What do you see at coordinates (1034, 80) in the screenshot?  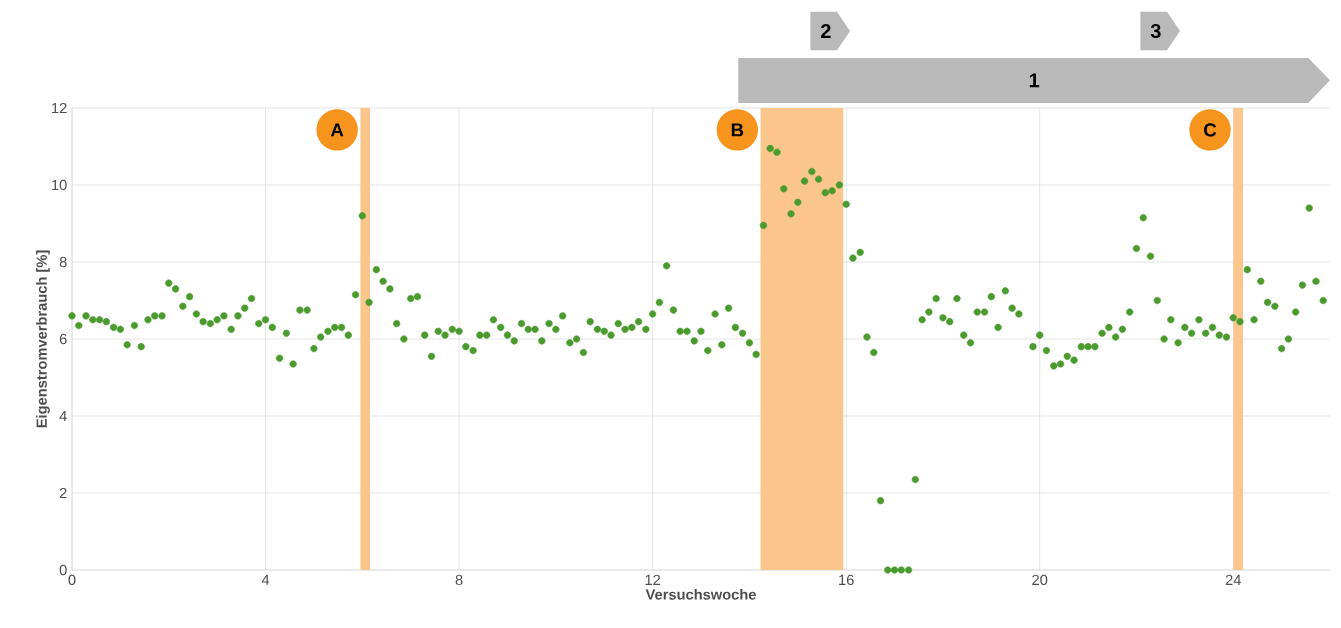 I see `text: 1` at bounding box center [1034, 80].